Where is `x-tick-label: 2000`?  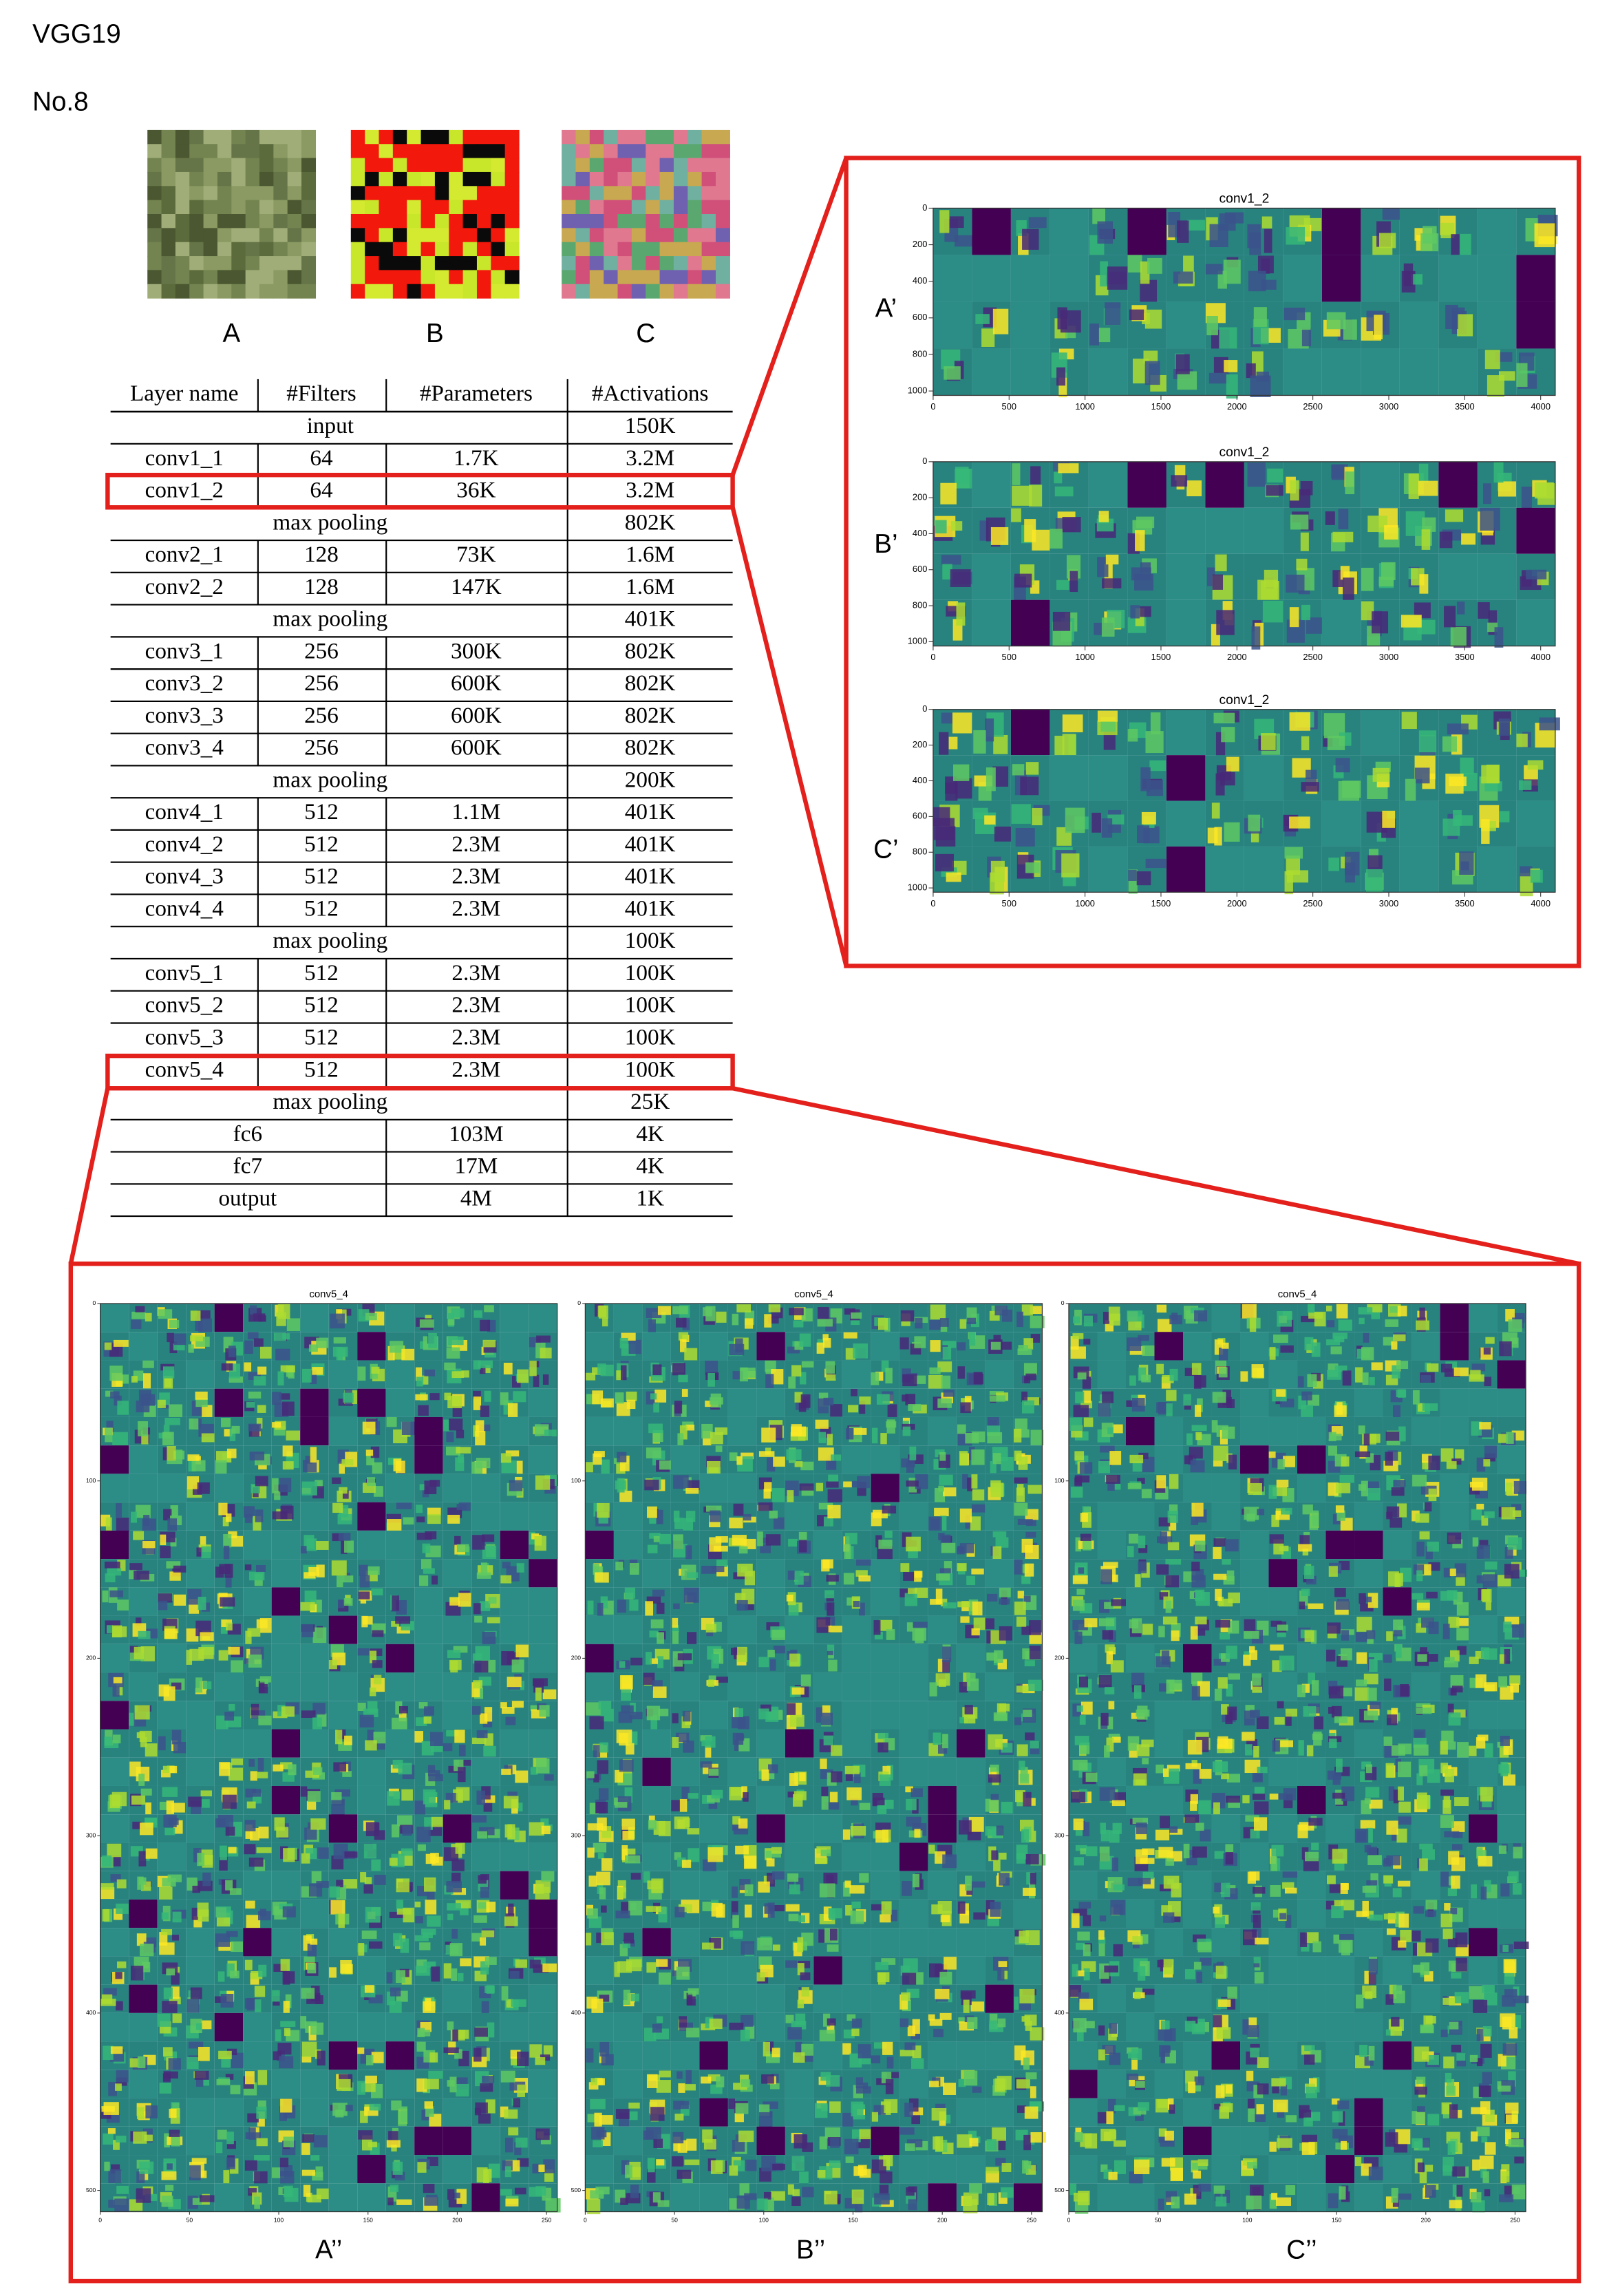 x-tick-label: 2000 is located at coordinates (1237, 657).